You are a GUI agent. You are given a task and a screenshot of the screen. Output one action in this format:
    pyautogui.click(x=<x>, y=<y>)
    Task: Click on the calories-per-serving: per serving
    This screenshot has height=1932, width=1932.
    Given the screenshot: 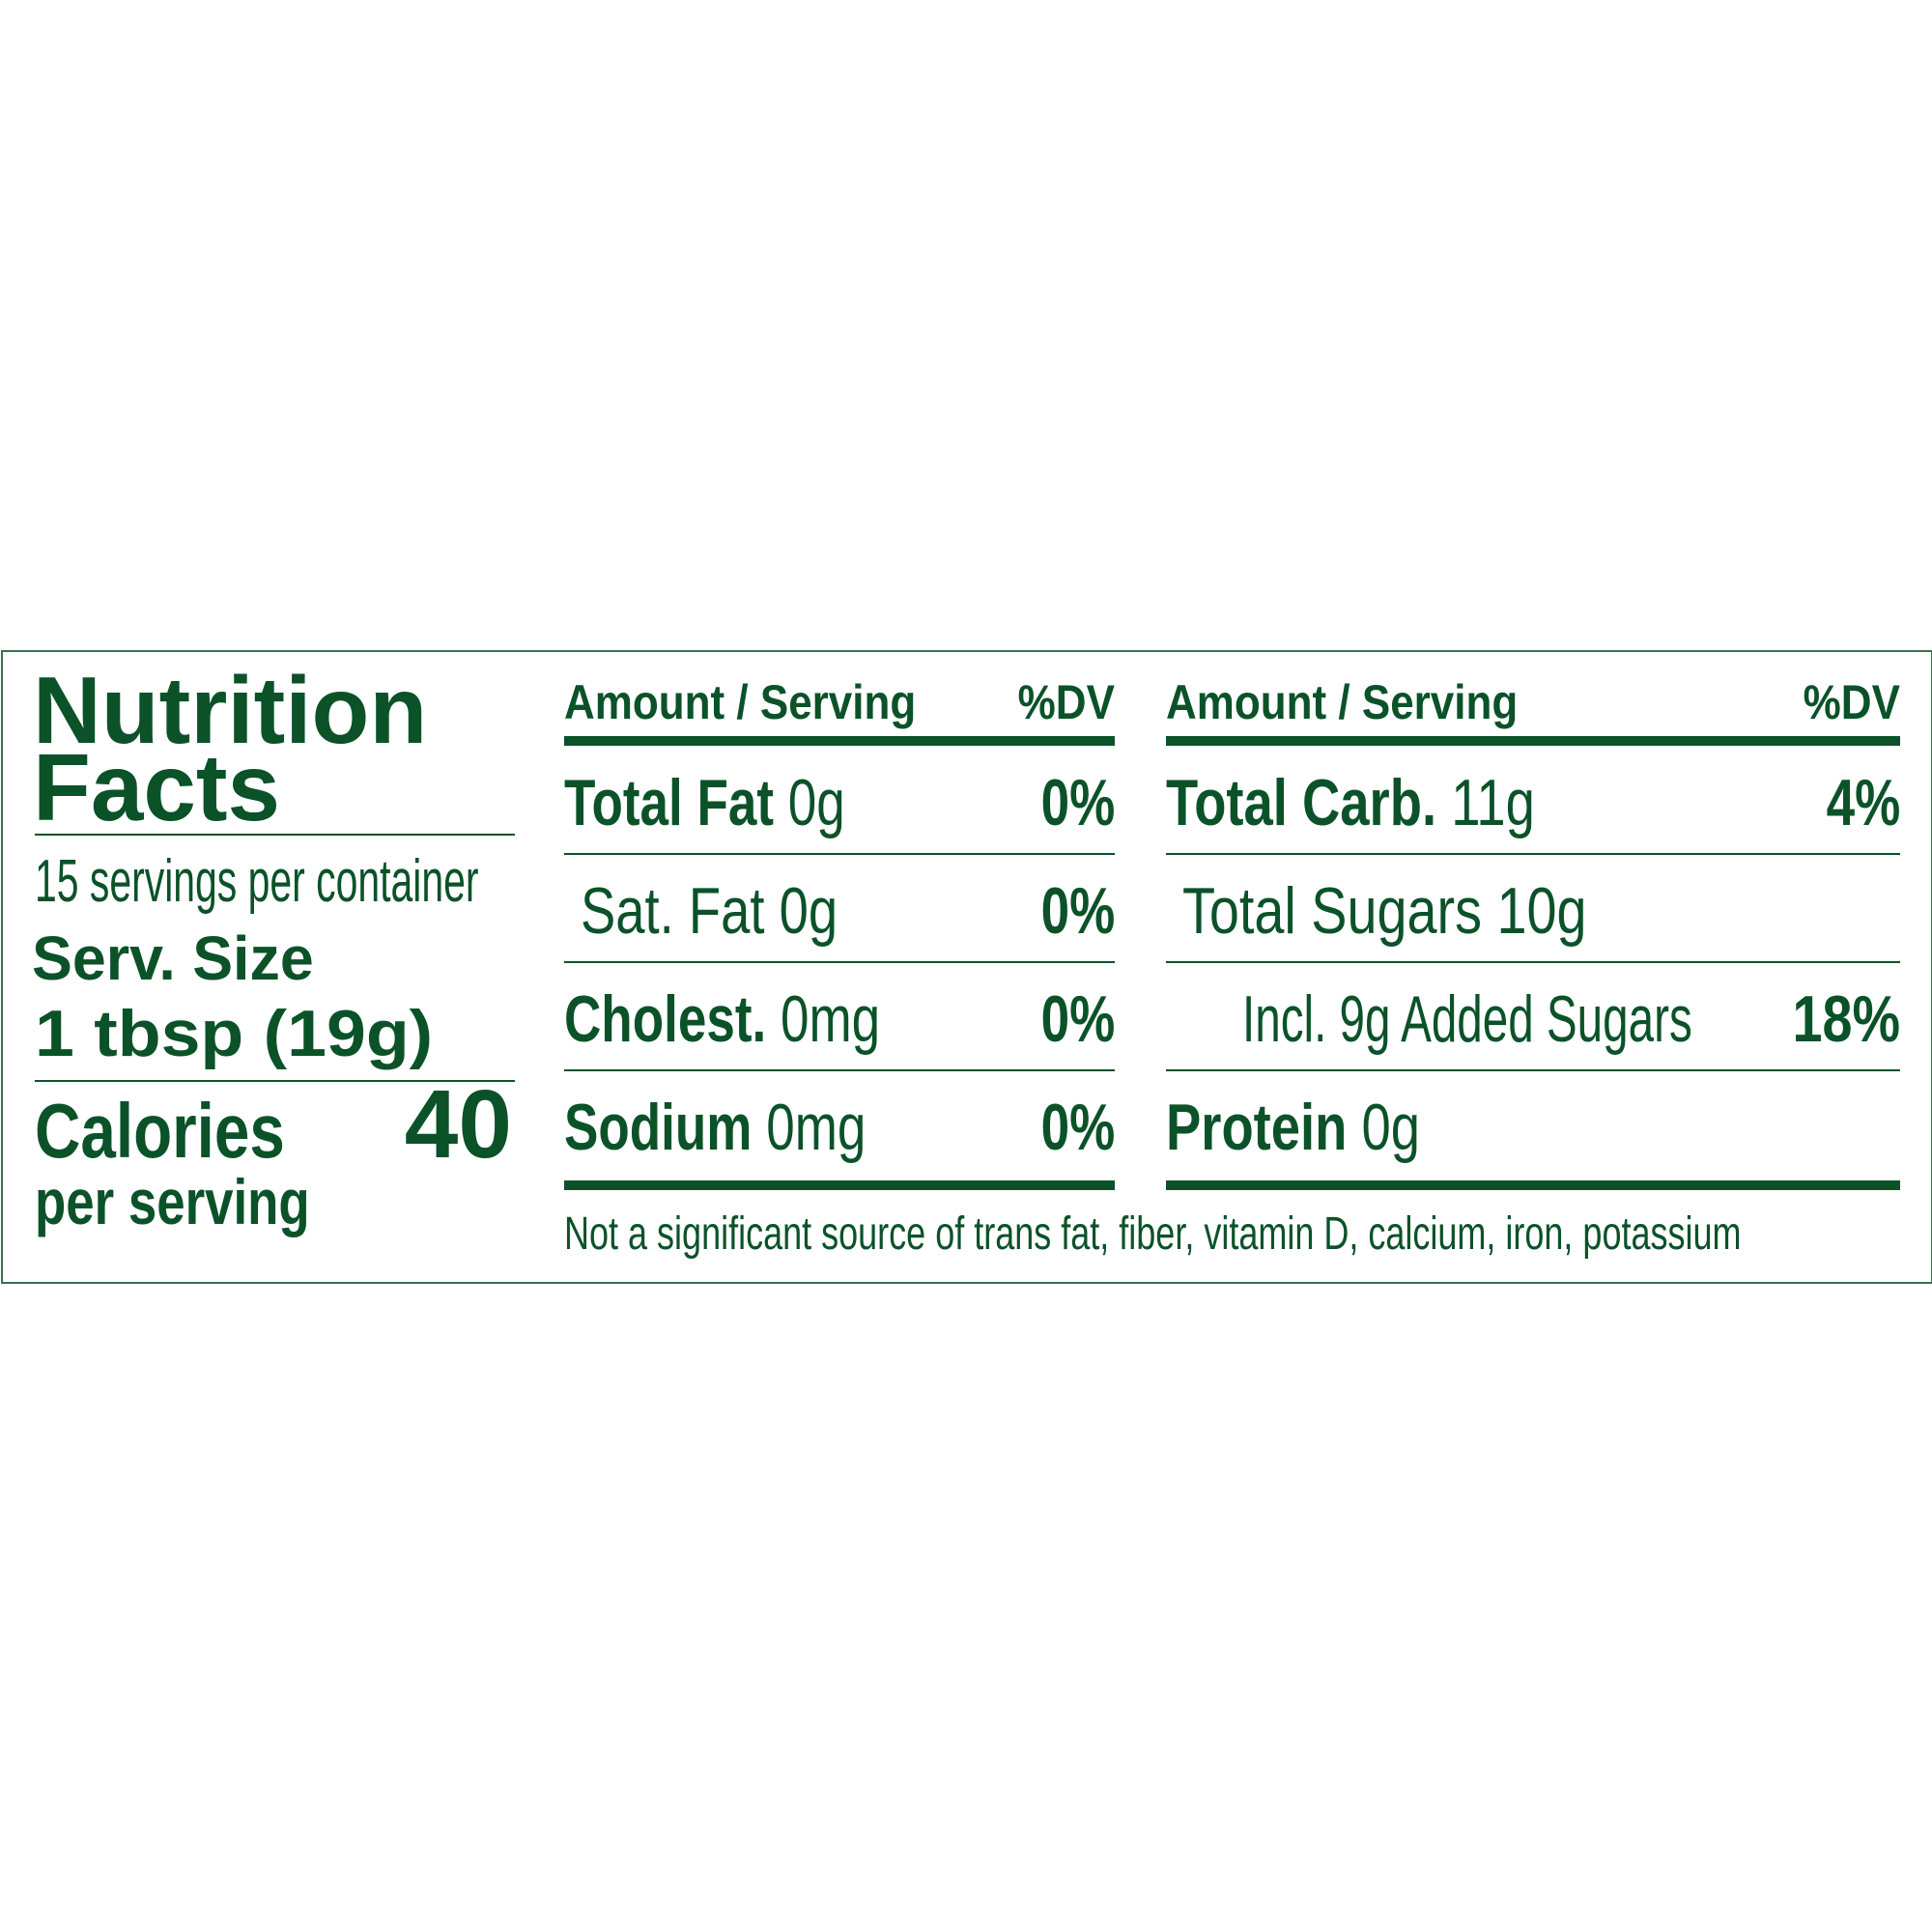 What is the action you would take?
    pyautogui.click(x=172, y=1201)
    